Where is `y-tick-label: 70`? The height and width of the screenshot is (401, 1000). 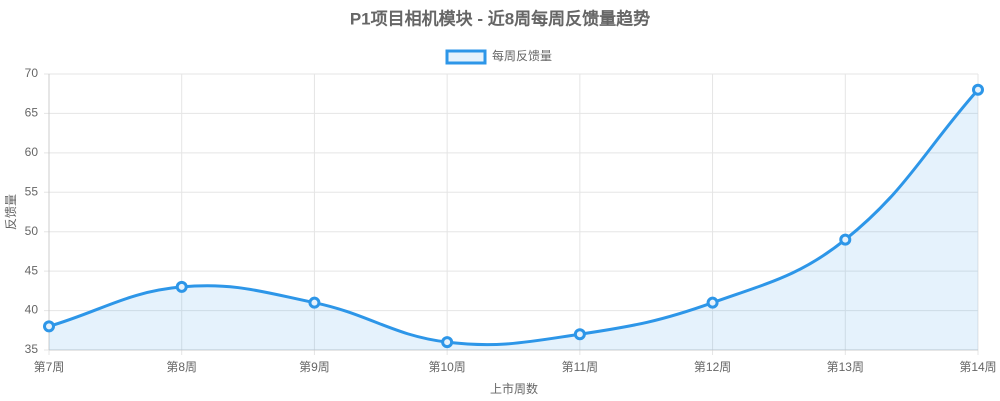
y-tick-label: 70 is located at coordinates (32, 73).